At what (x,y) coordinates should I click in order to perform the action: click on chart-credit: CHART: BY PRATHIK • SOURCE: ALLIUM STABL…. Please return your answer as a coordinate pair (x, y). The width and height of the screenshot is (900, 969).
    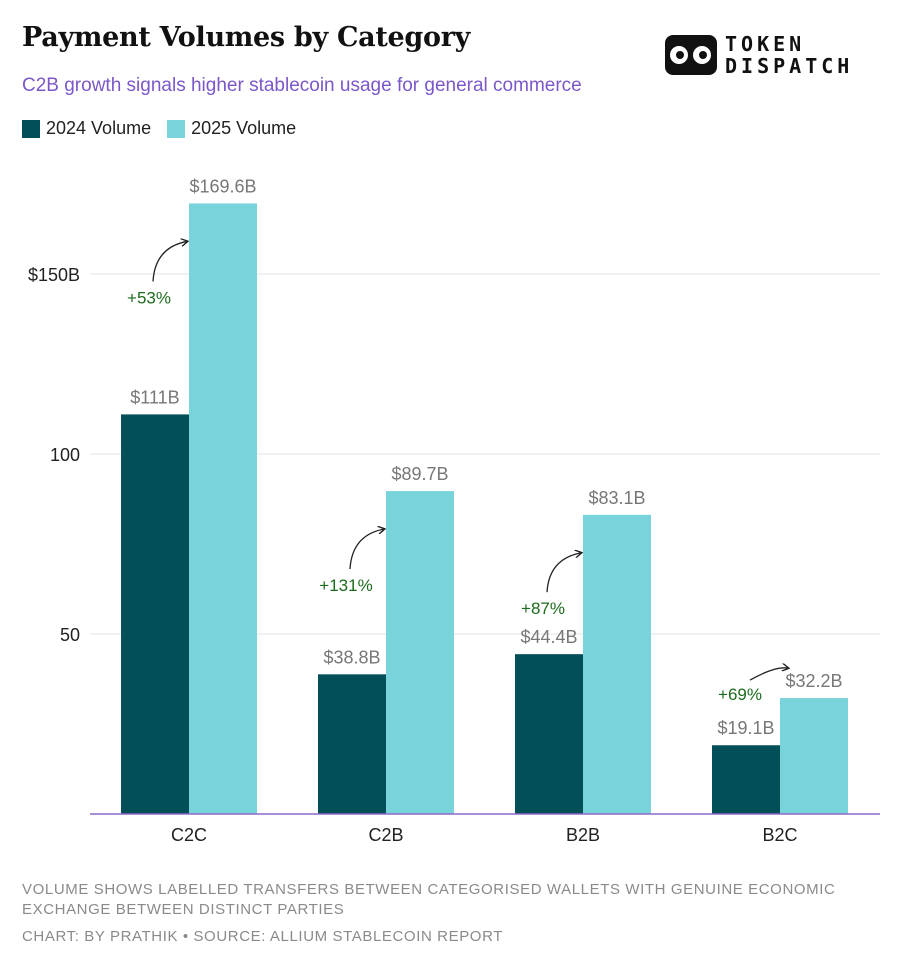
    Looking at the image, I should click on (263, 936).